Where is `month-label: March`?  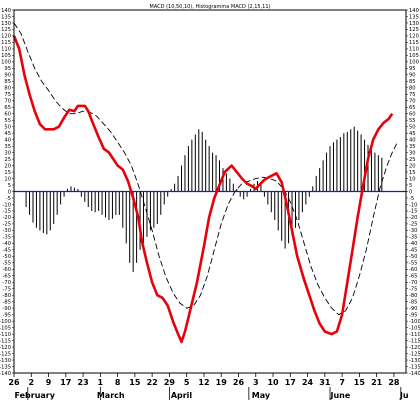
month-label: March is located at coordinates (111, 395).